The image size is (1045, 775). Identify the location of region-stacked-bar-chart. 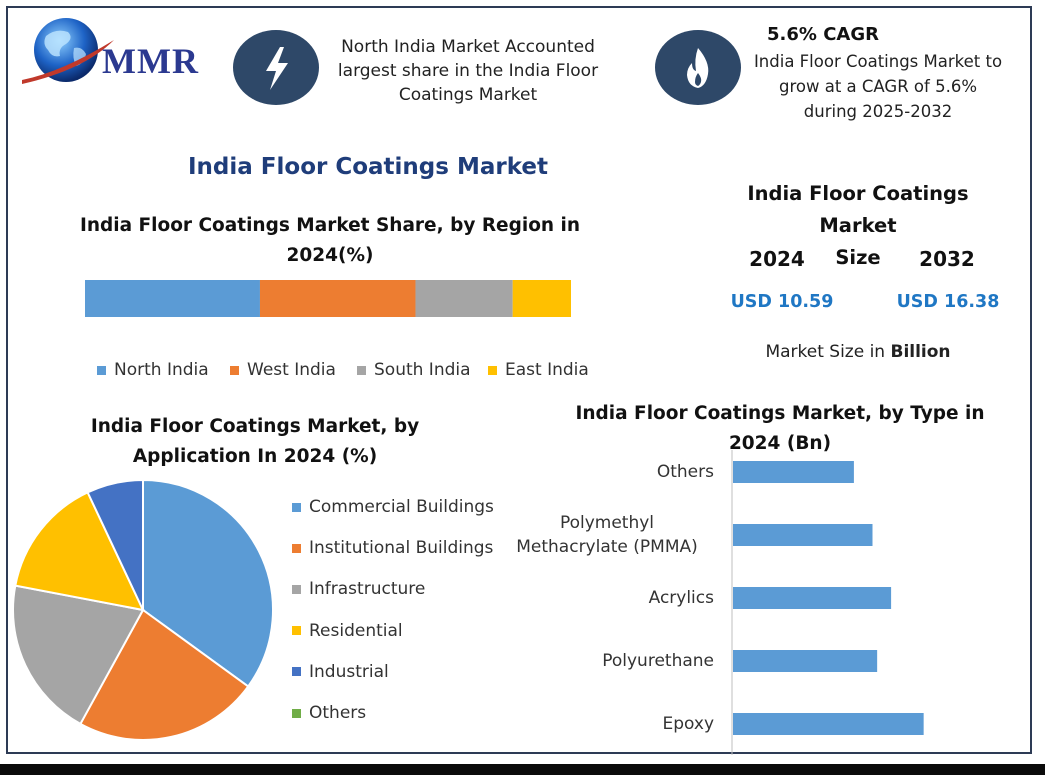
(328, 298).